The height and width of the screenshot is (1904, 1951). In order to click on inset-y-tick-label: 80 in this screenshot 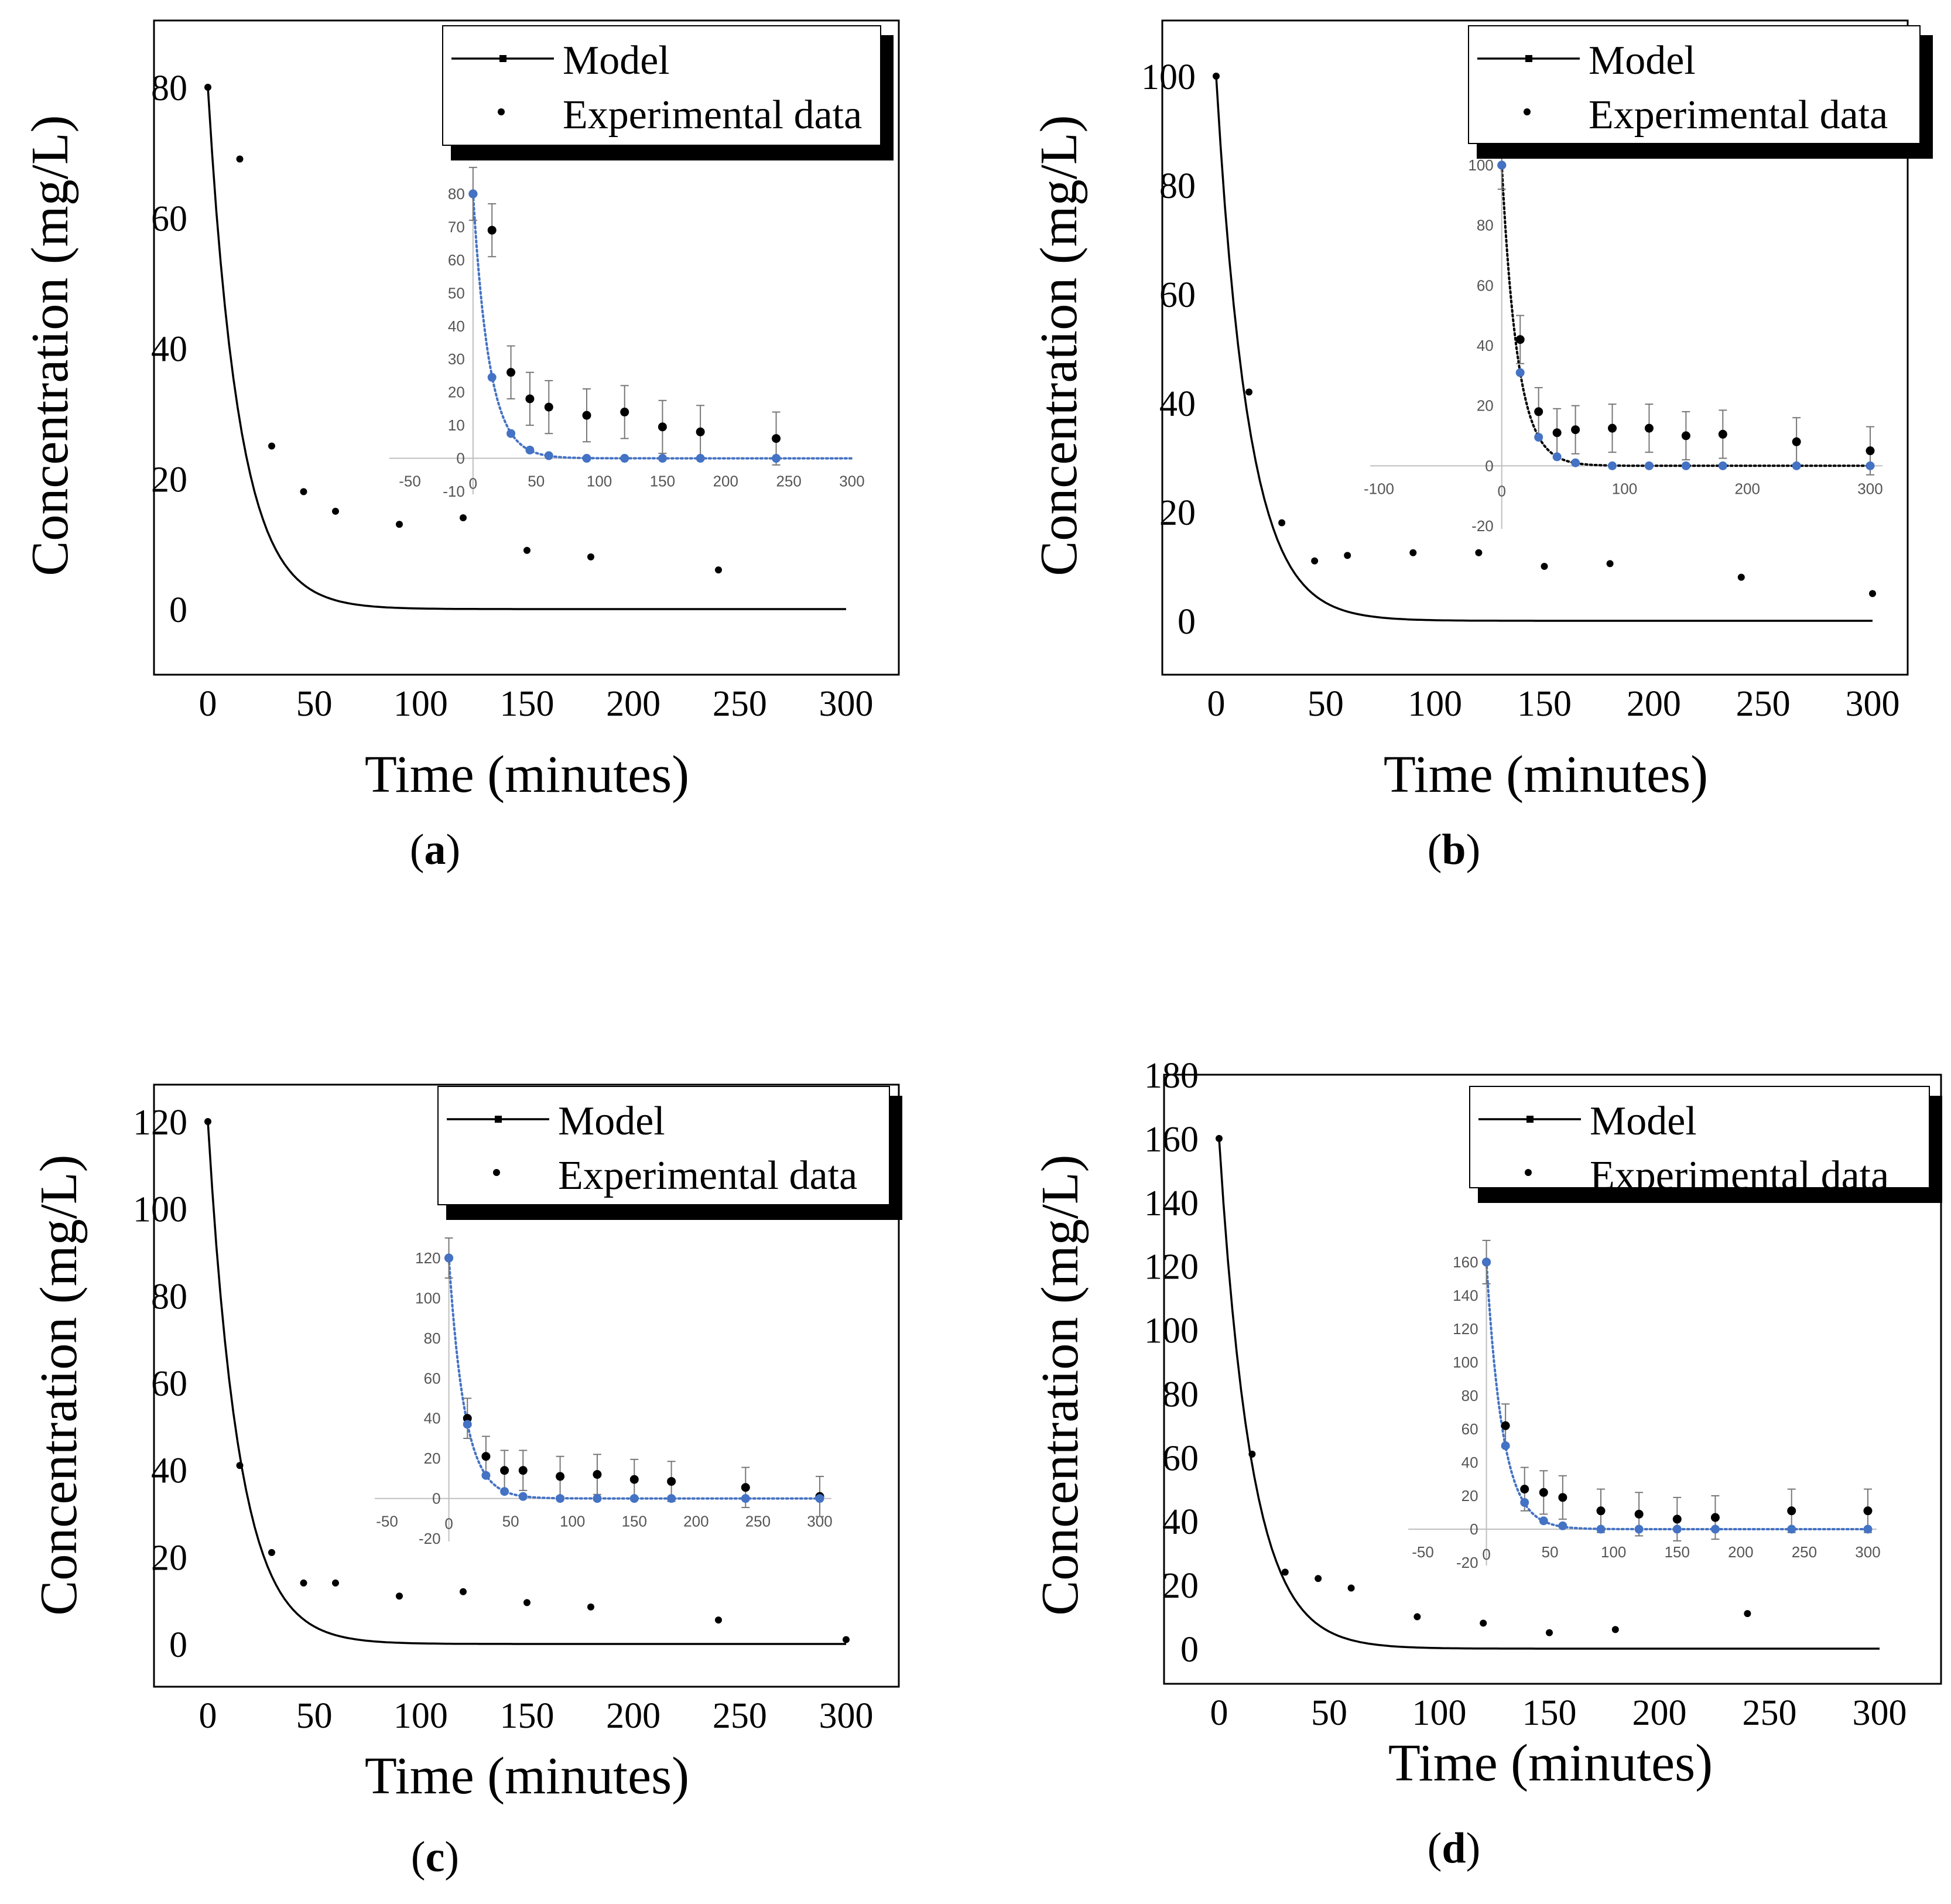, I will do `click(456, 194)`.